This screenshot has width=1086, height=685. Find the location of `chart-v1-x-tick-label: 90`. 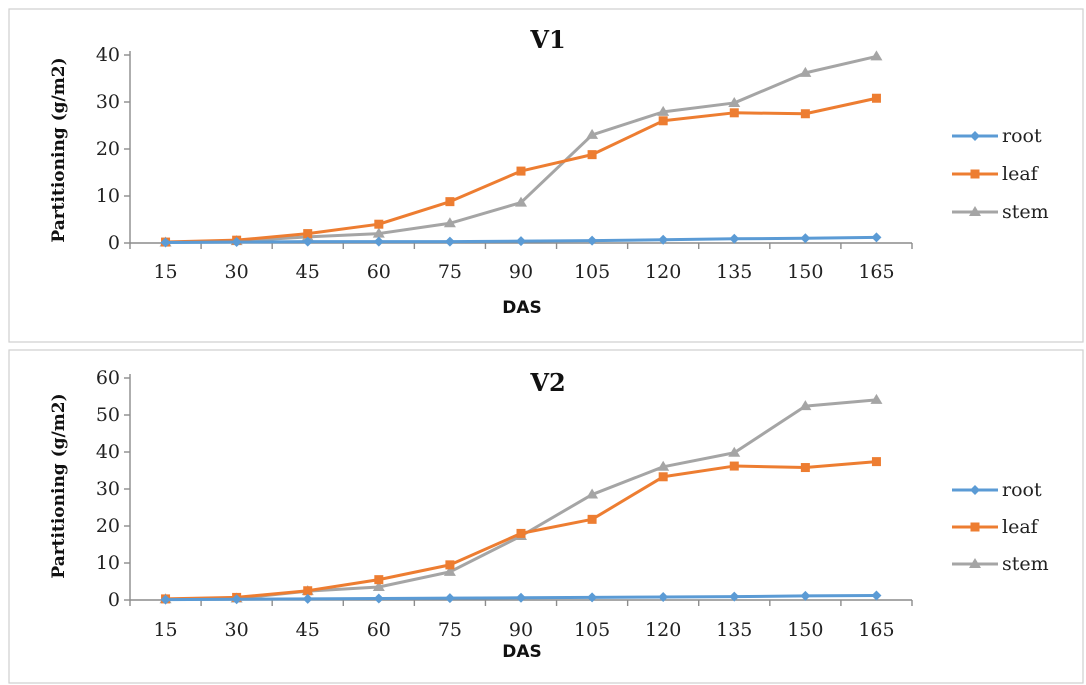

chart-v1-x-tick-label: 90 is located at coordinates (521, 272).